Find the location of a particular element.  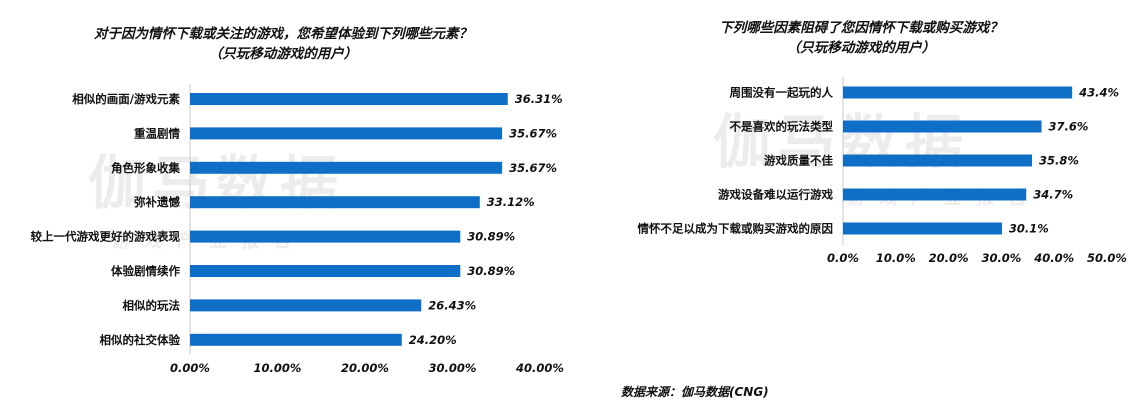

right-value-label: 34.7% is located at coordinates (1053, 195).